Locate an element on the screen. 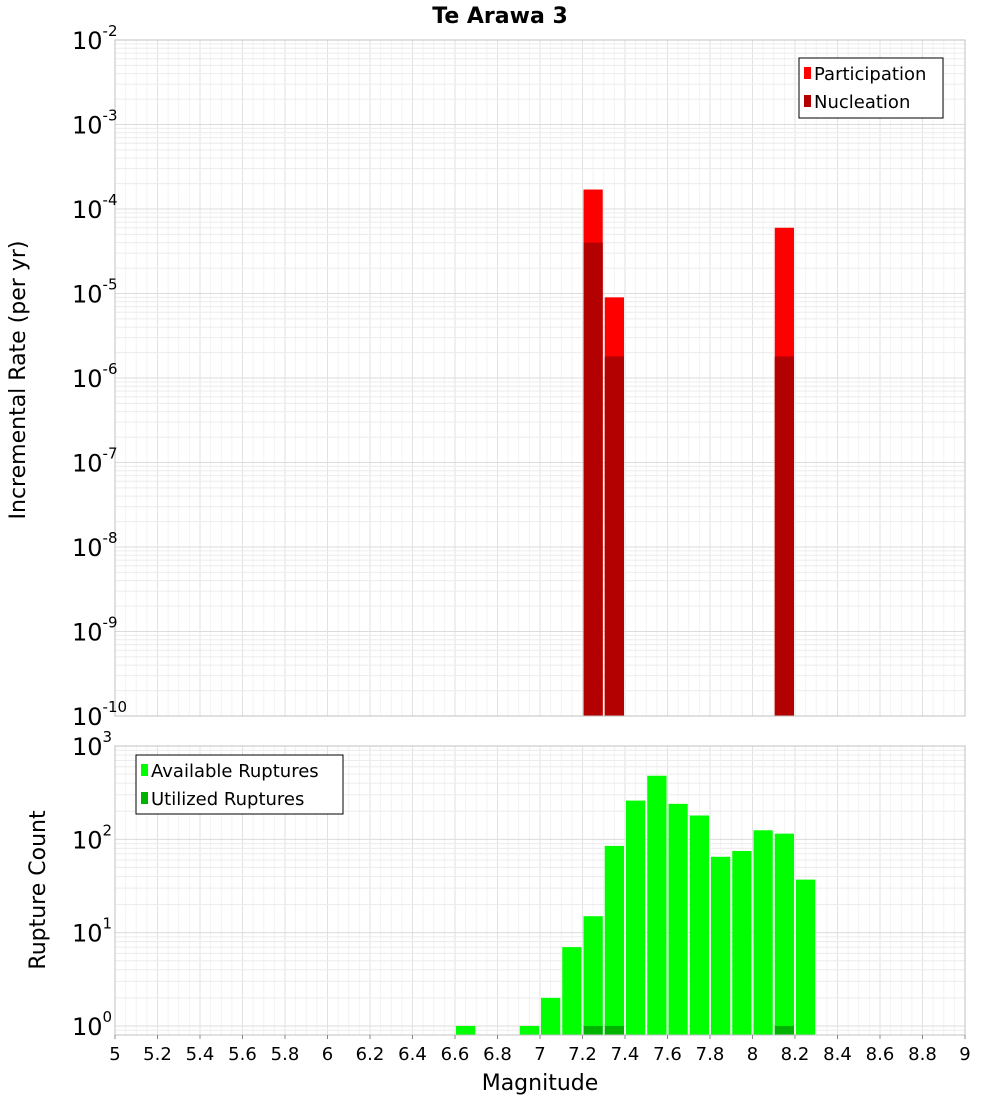 This screenshot has height=1100, width=1000. x-tick-label: 9 is located at coordinates (964, 1054).